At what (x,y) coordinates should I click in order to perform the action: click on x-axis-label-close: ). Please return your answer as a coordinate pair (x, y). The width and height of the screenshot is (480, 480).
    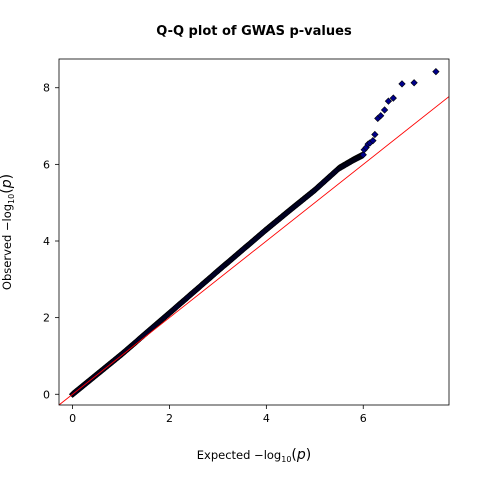
    Looking at the image, I should click on (308, 455).